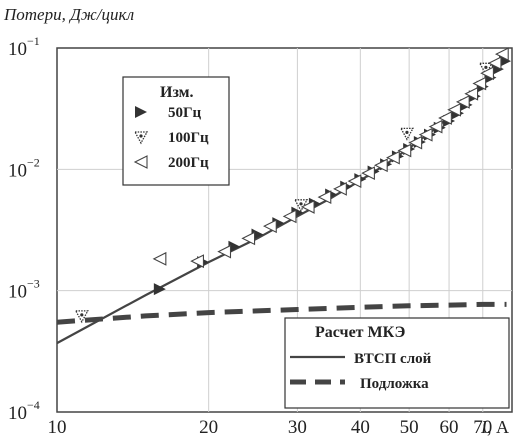  What do you see at coordinates (33, 284) in the screenshot?
I see `y-tick-exponent: −3` at bounding box center [33, 284].